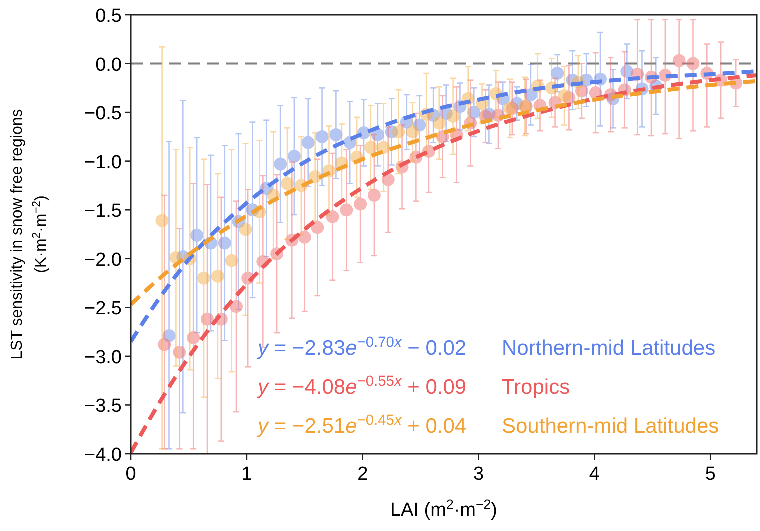  Describe the element at coordinates (103, 357) in the screenshot. I see `y-tick-label: −3.0` at that location.